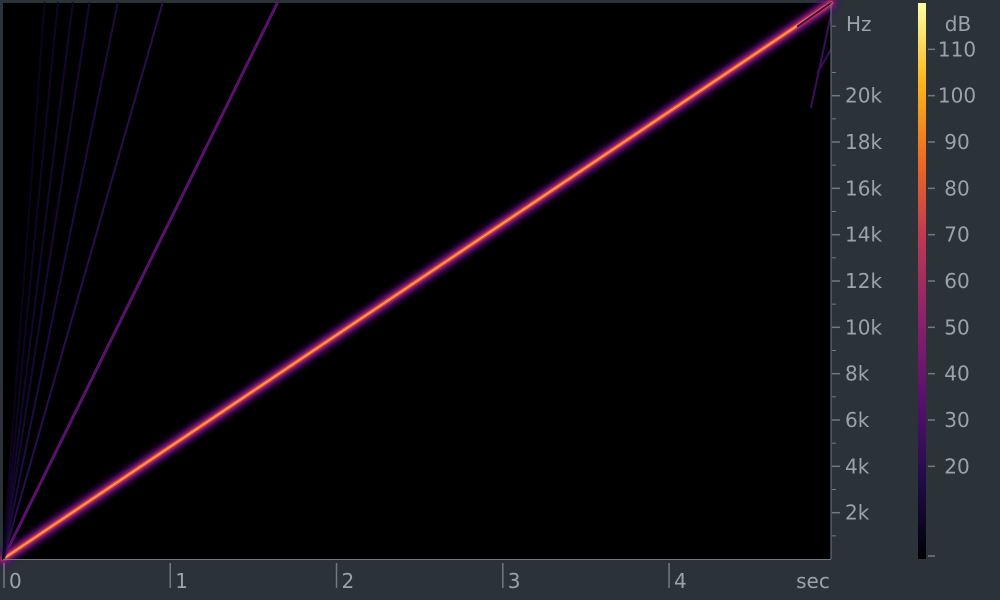 The width and height of the screenshot is (1000, 600). What do you see at coordinates (181, 581) in the screenshot?
I see `x-tick-label: 1` at bounding box center [181, 581].